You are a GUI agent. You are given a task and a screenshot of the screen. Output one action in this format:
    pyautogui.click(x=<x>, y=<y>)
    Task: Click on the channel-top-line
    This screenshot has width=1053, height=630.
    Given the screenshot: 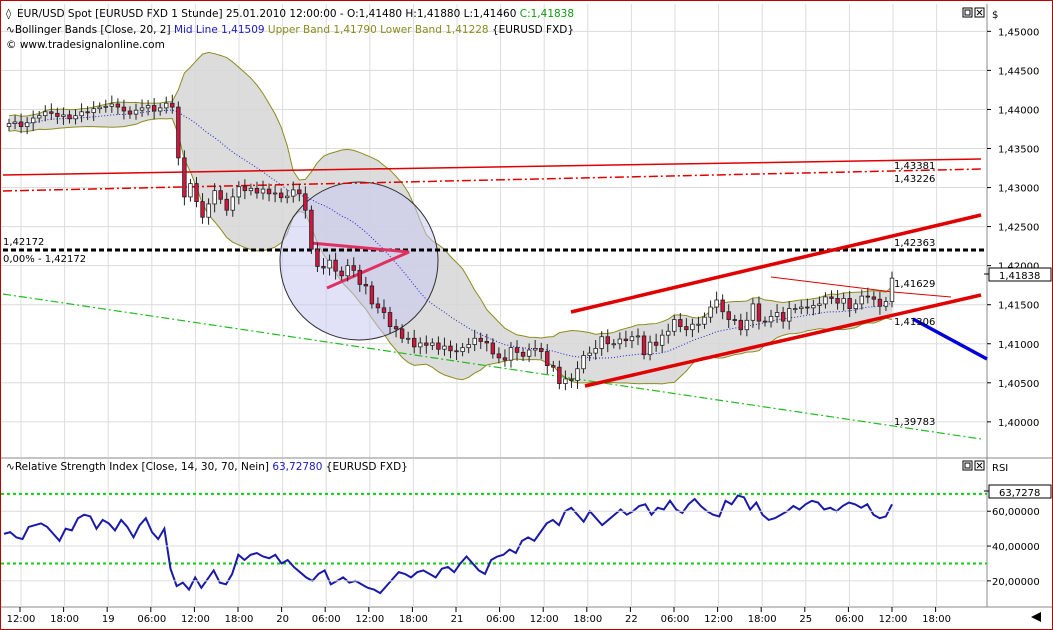 What is the action you would take?
    pyautogui.click(x=776, y=263)
    